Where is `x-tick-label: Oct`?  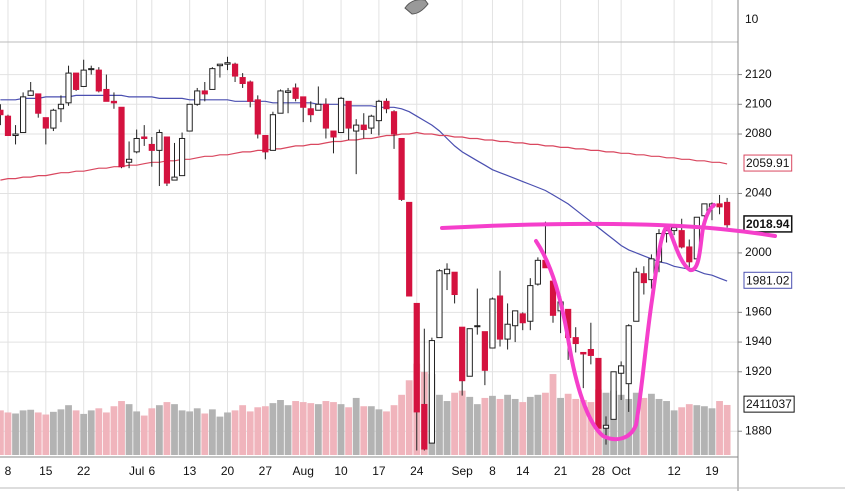 x-tick-label: Oct is located at coordinates (621, 471).